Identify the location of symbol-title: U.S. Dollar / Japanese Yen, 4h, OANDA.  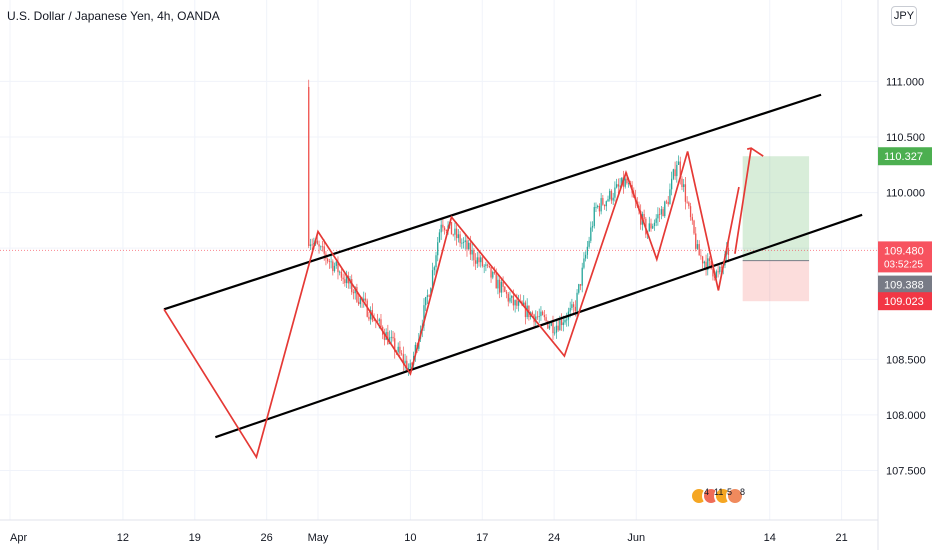
(113, 16).